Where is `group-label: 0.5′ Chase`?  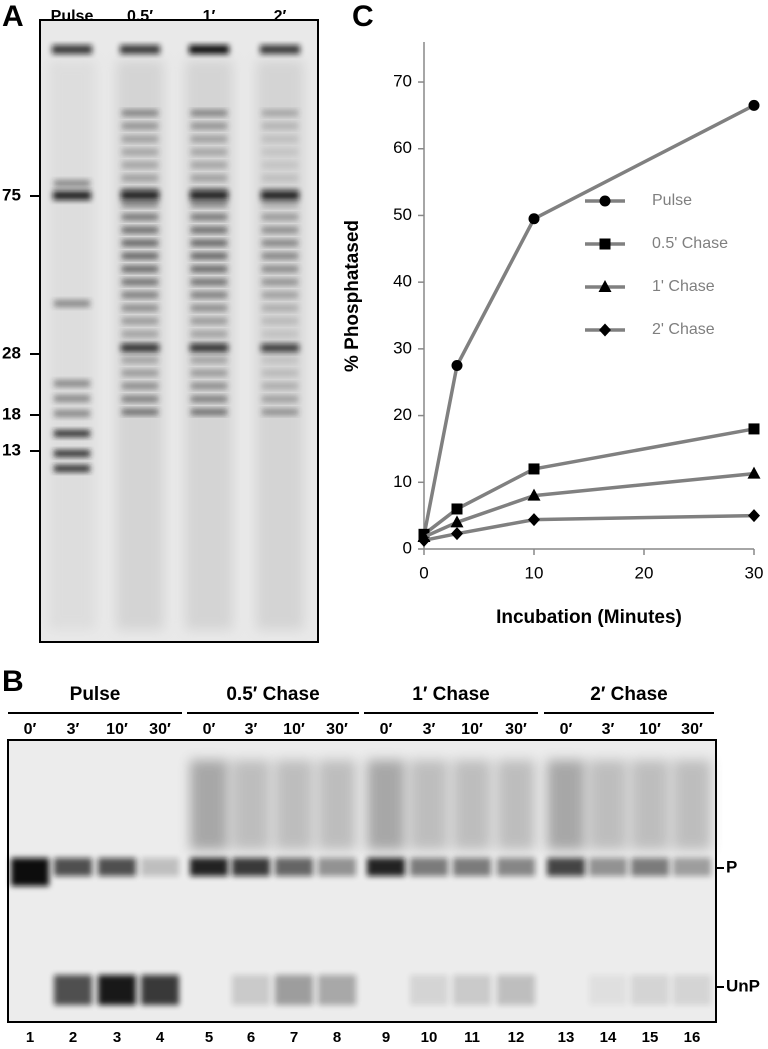
group-label: 0.5′ Chase is located at coordinates (272, 694).